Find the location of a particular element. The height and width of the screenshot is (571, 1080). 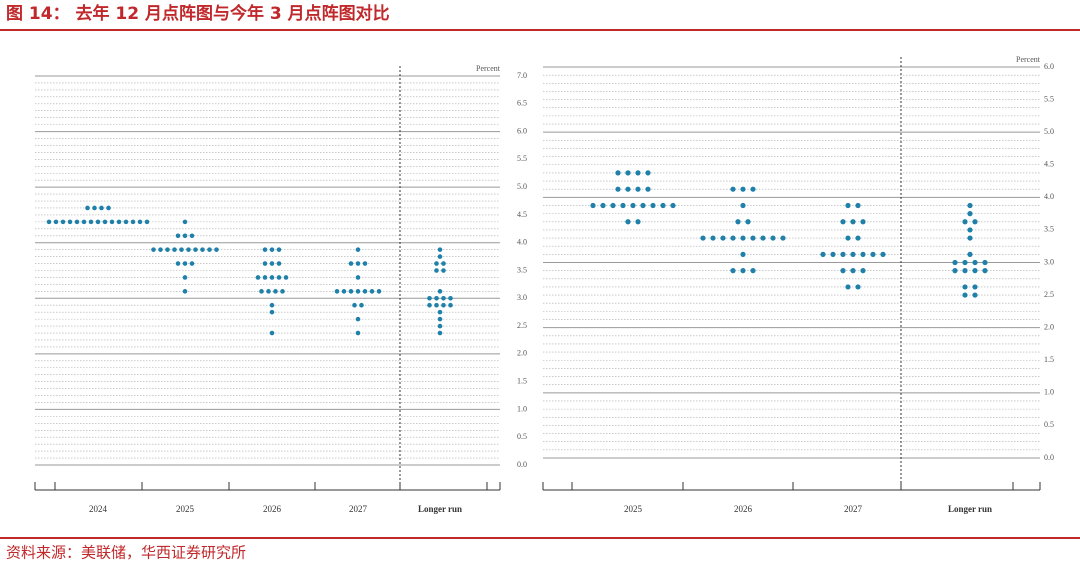

y-tick-label: 3.5 is located at coordinates (522, 269).